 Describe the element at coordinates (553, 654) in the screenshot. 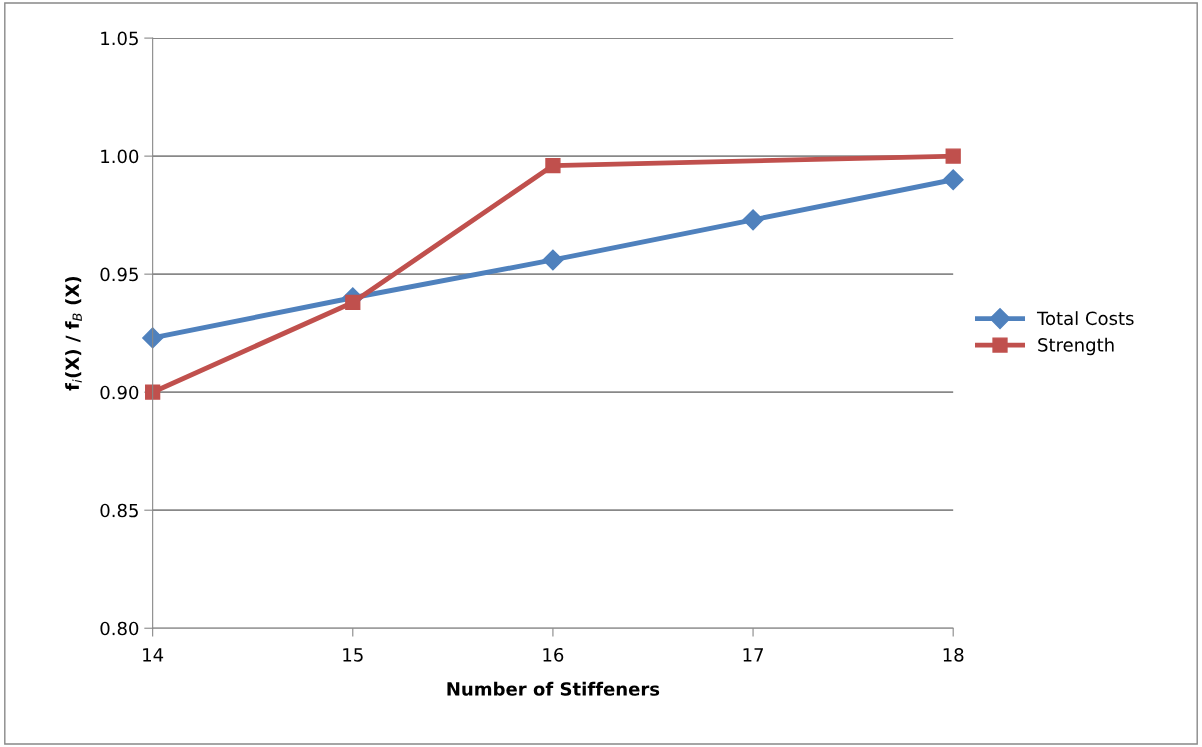

I see `x-tick-label: 16` at that location.